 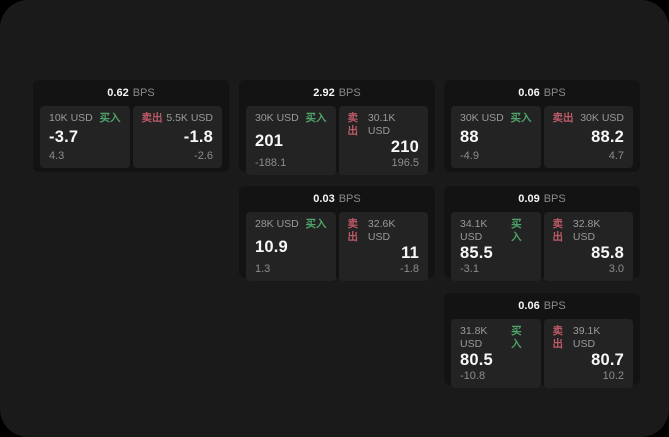 I want to click on buy-size: 10K USD, so click(x=71, y=118).